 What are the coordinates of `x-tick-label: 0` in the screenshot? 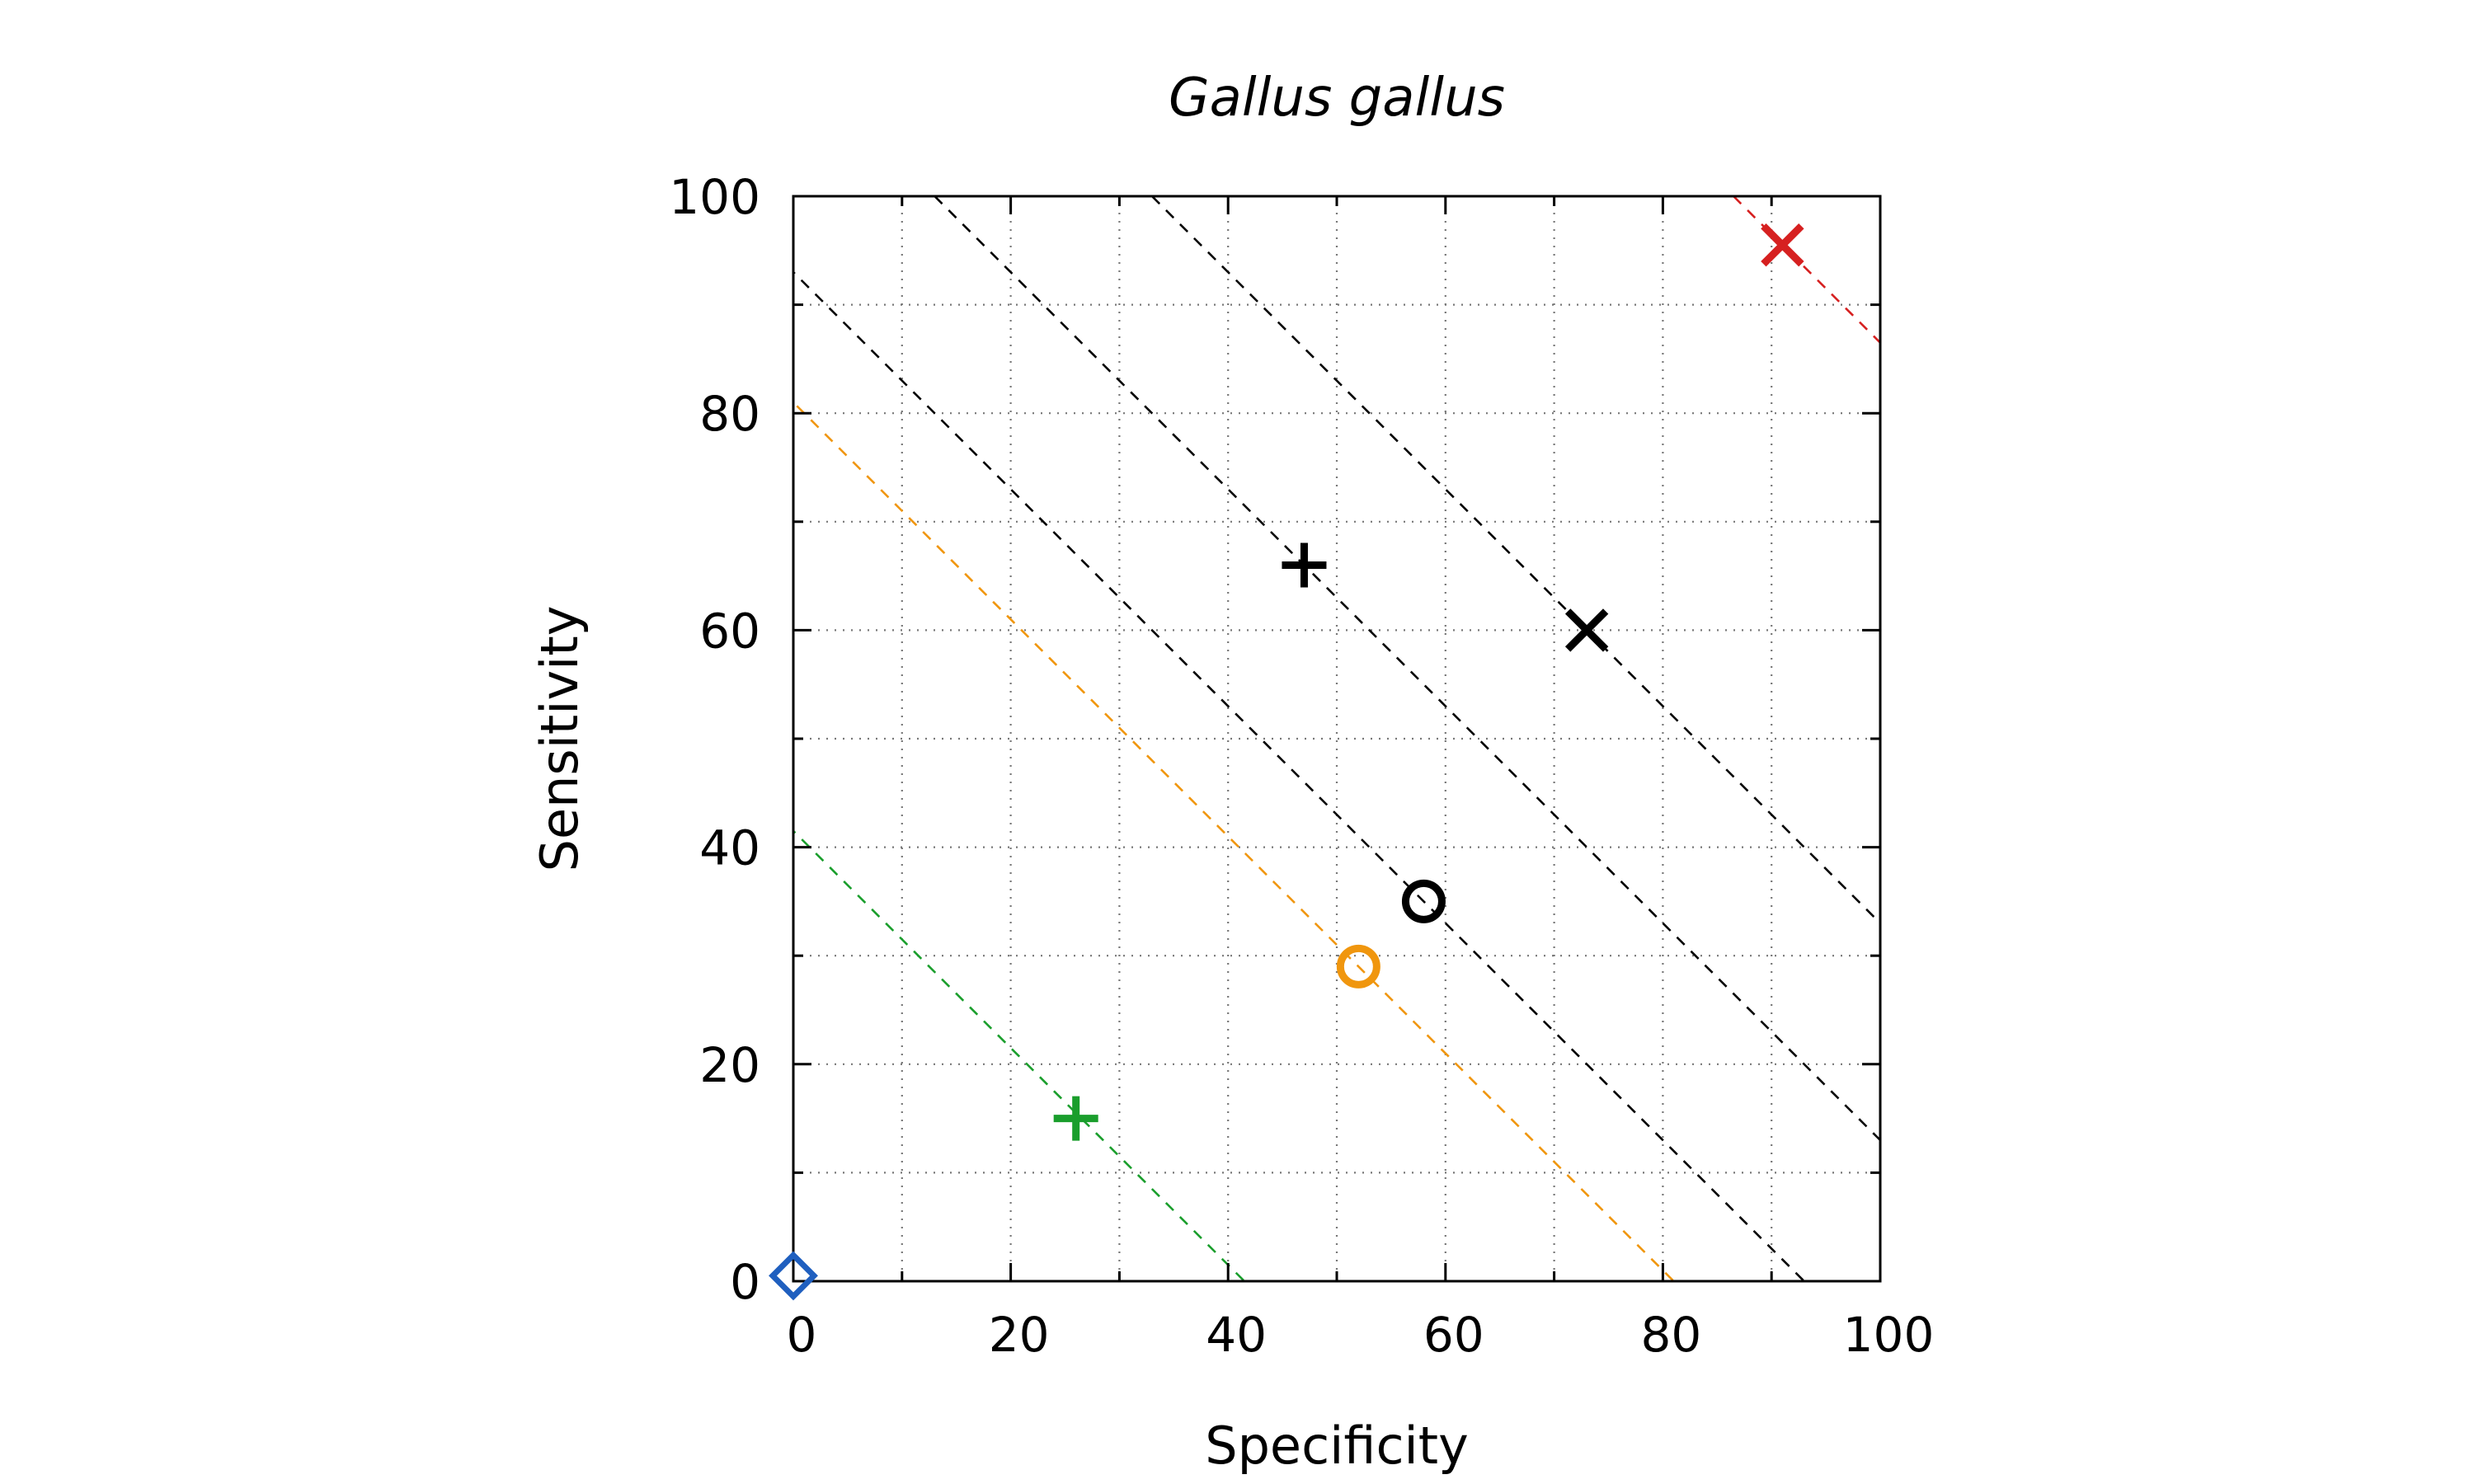 It's located at (802, 1335).